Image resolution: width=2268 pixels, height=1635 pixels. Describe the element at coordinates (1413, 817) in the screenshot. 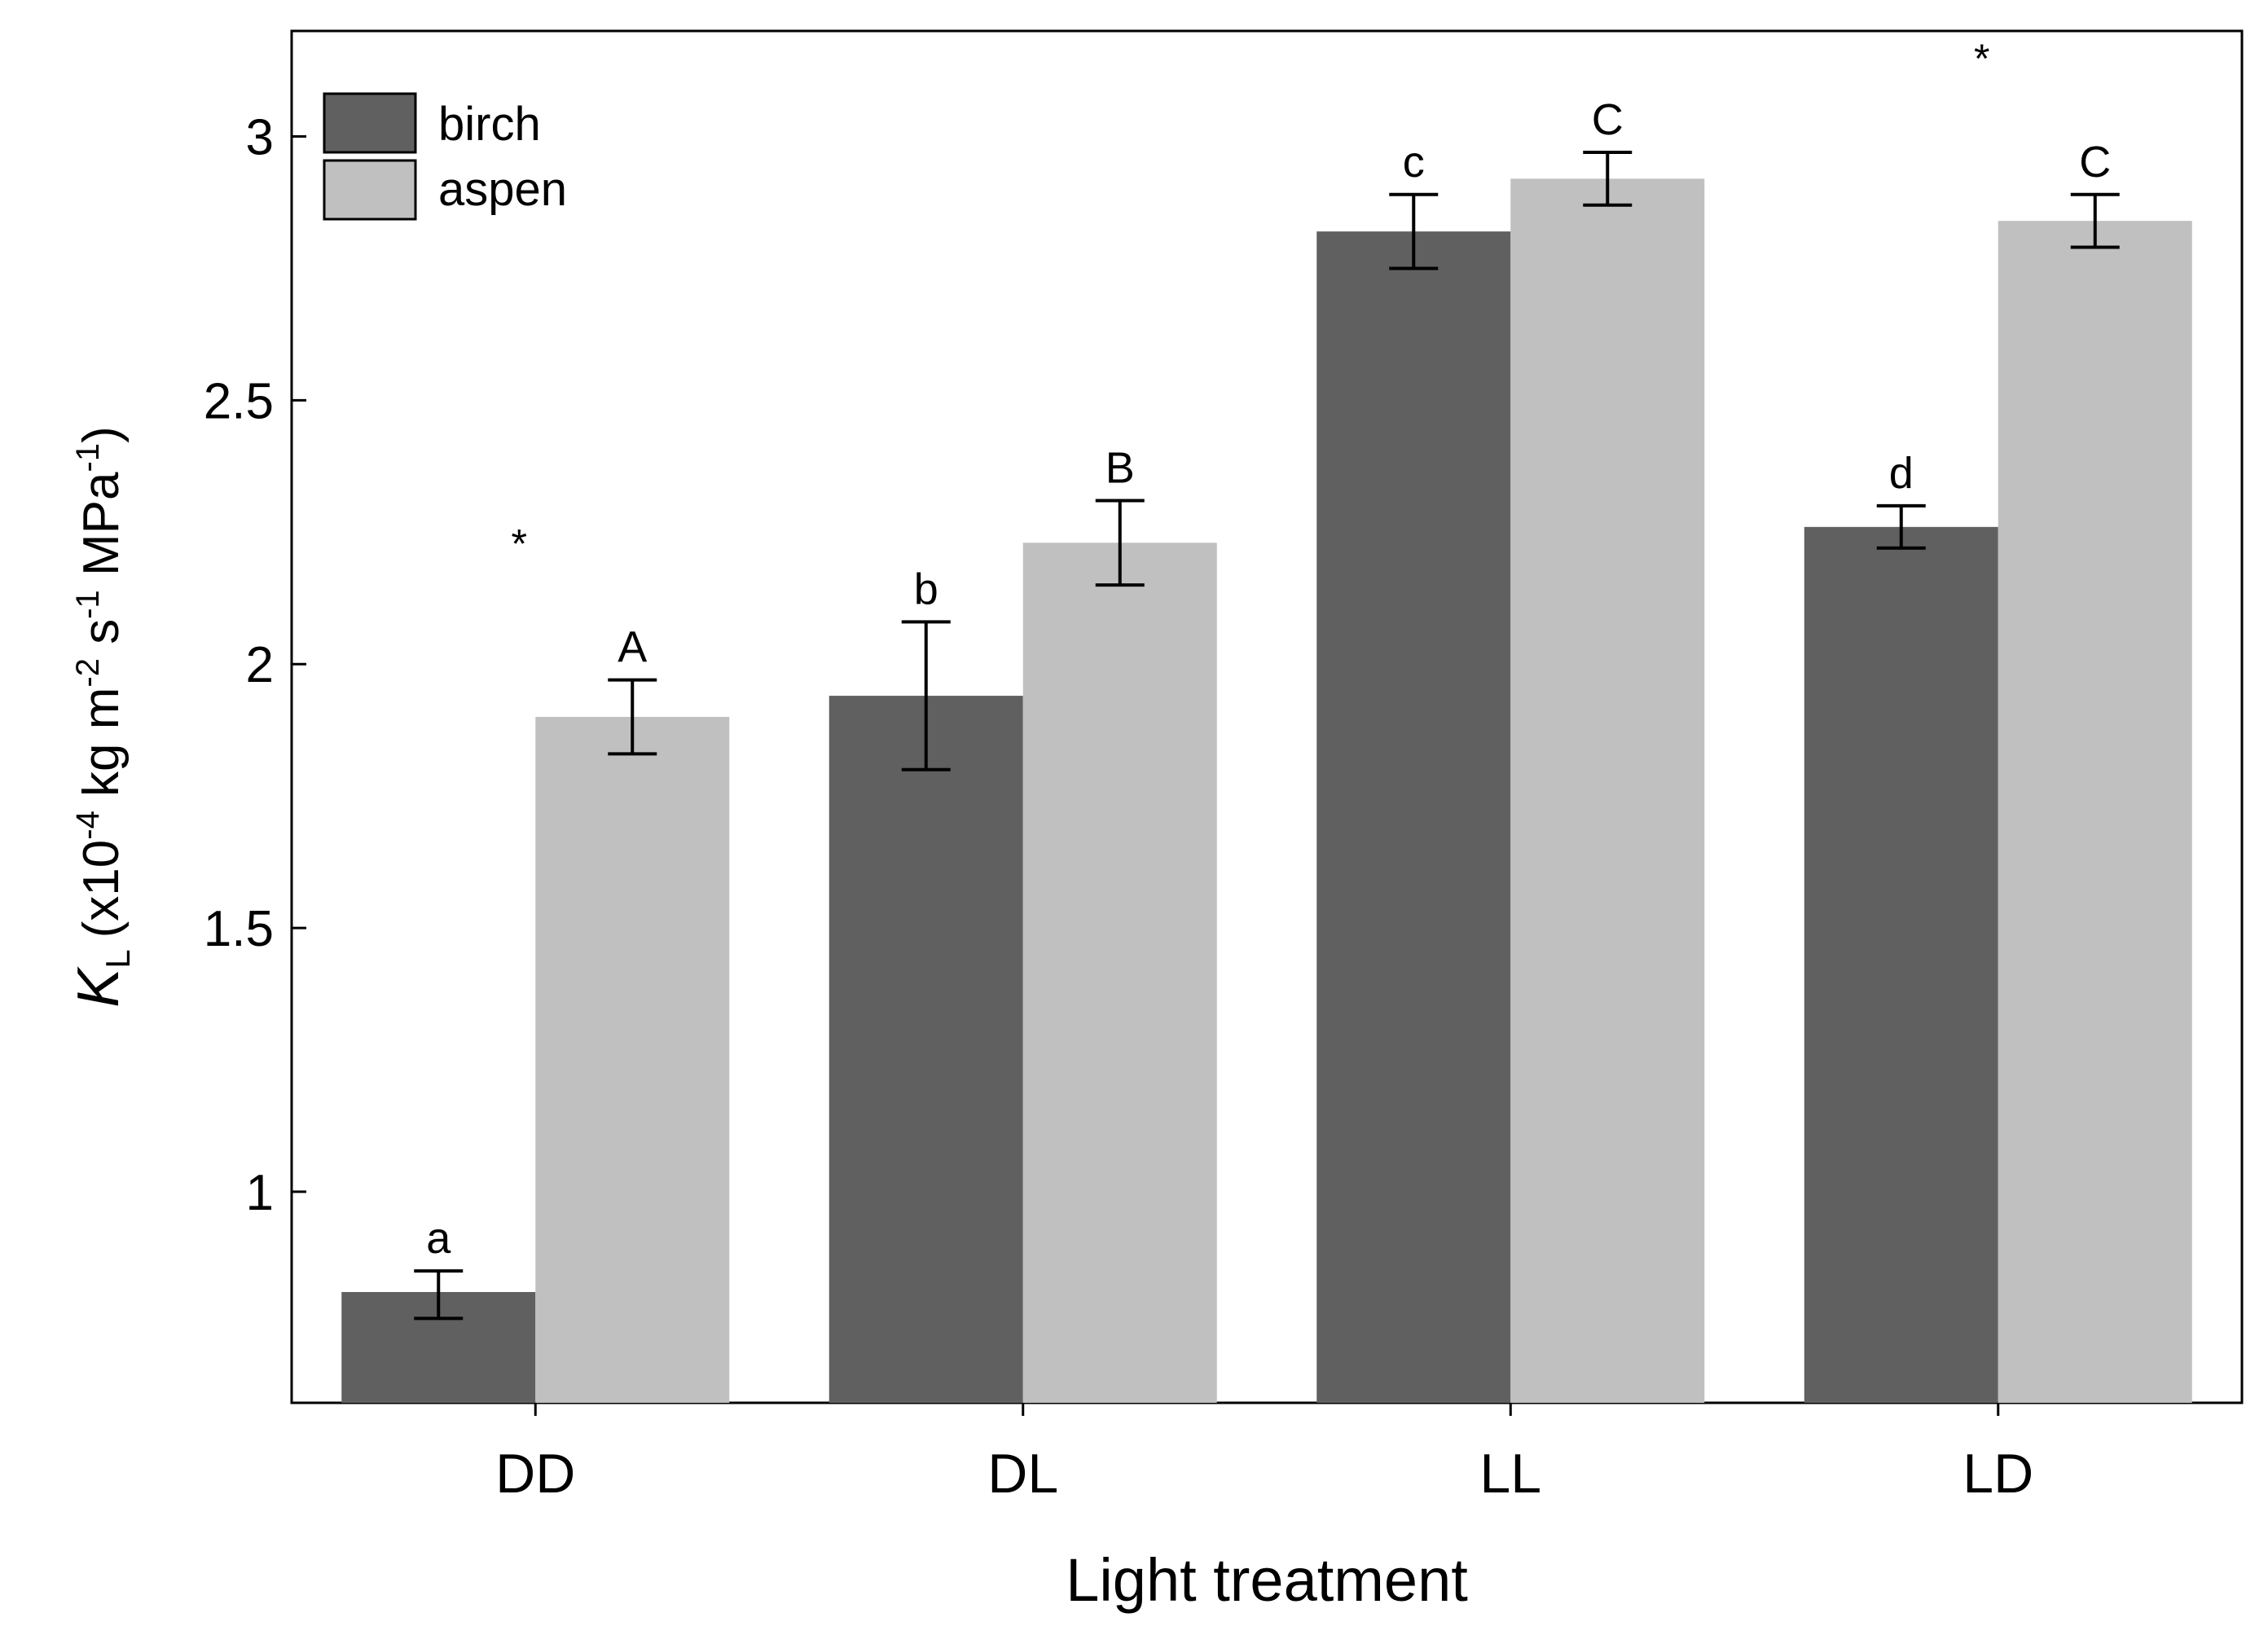

I see `bar-birch-ll` at that location.